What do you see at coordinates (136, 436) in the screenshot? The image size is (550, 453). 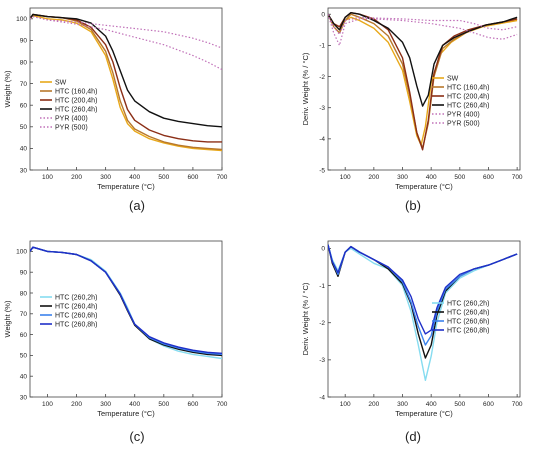 I see `panel-caption: (c)` at bounding box center [136, 436].